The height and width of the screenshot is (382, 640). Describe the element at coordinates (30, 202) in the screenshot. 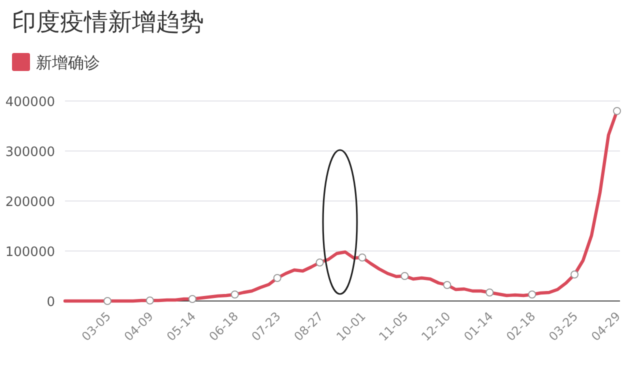

I see `y-tick-label: 200000` at that location.